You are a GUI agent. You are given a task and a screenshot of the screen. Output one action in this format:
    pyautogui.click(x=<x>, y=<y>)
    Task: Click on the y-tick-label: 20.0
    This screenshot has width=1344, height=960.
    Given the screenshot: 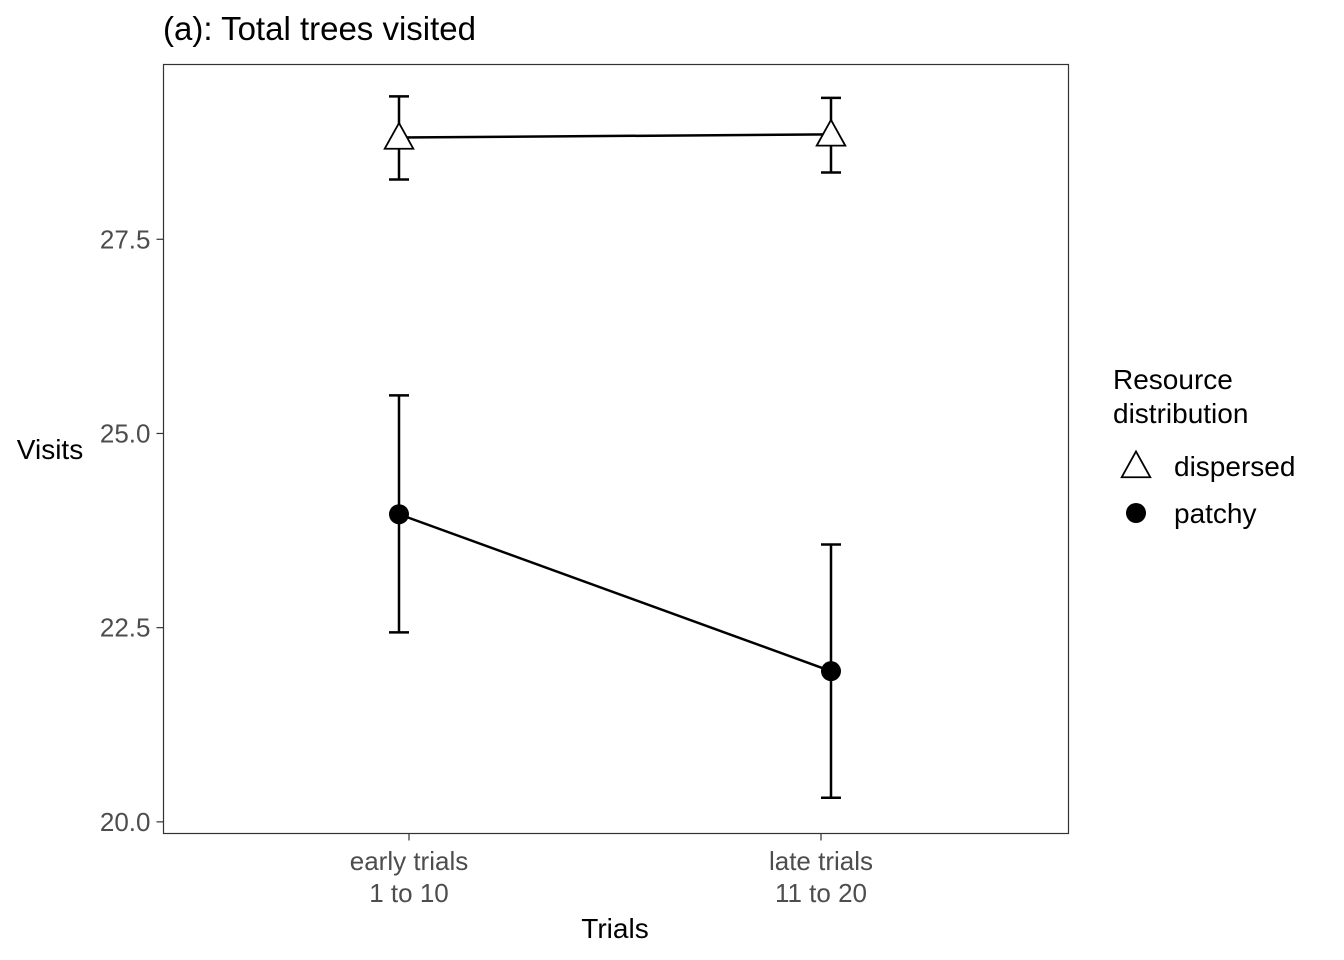 What is the action you would take?
    pyautogui.click(x=125, y=822)
    